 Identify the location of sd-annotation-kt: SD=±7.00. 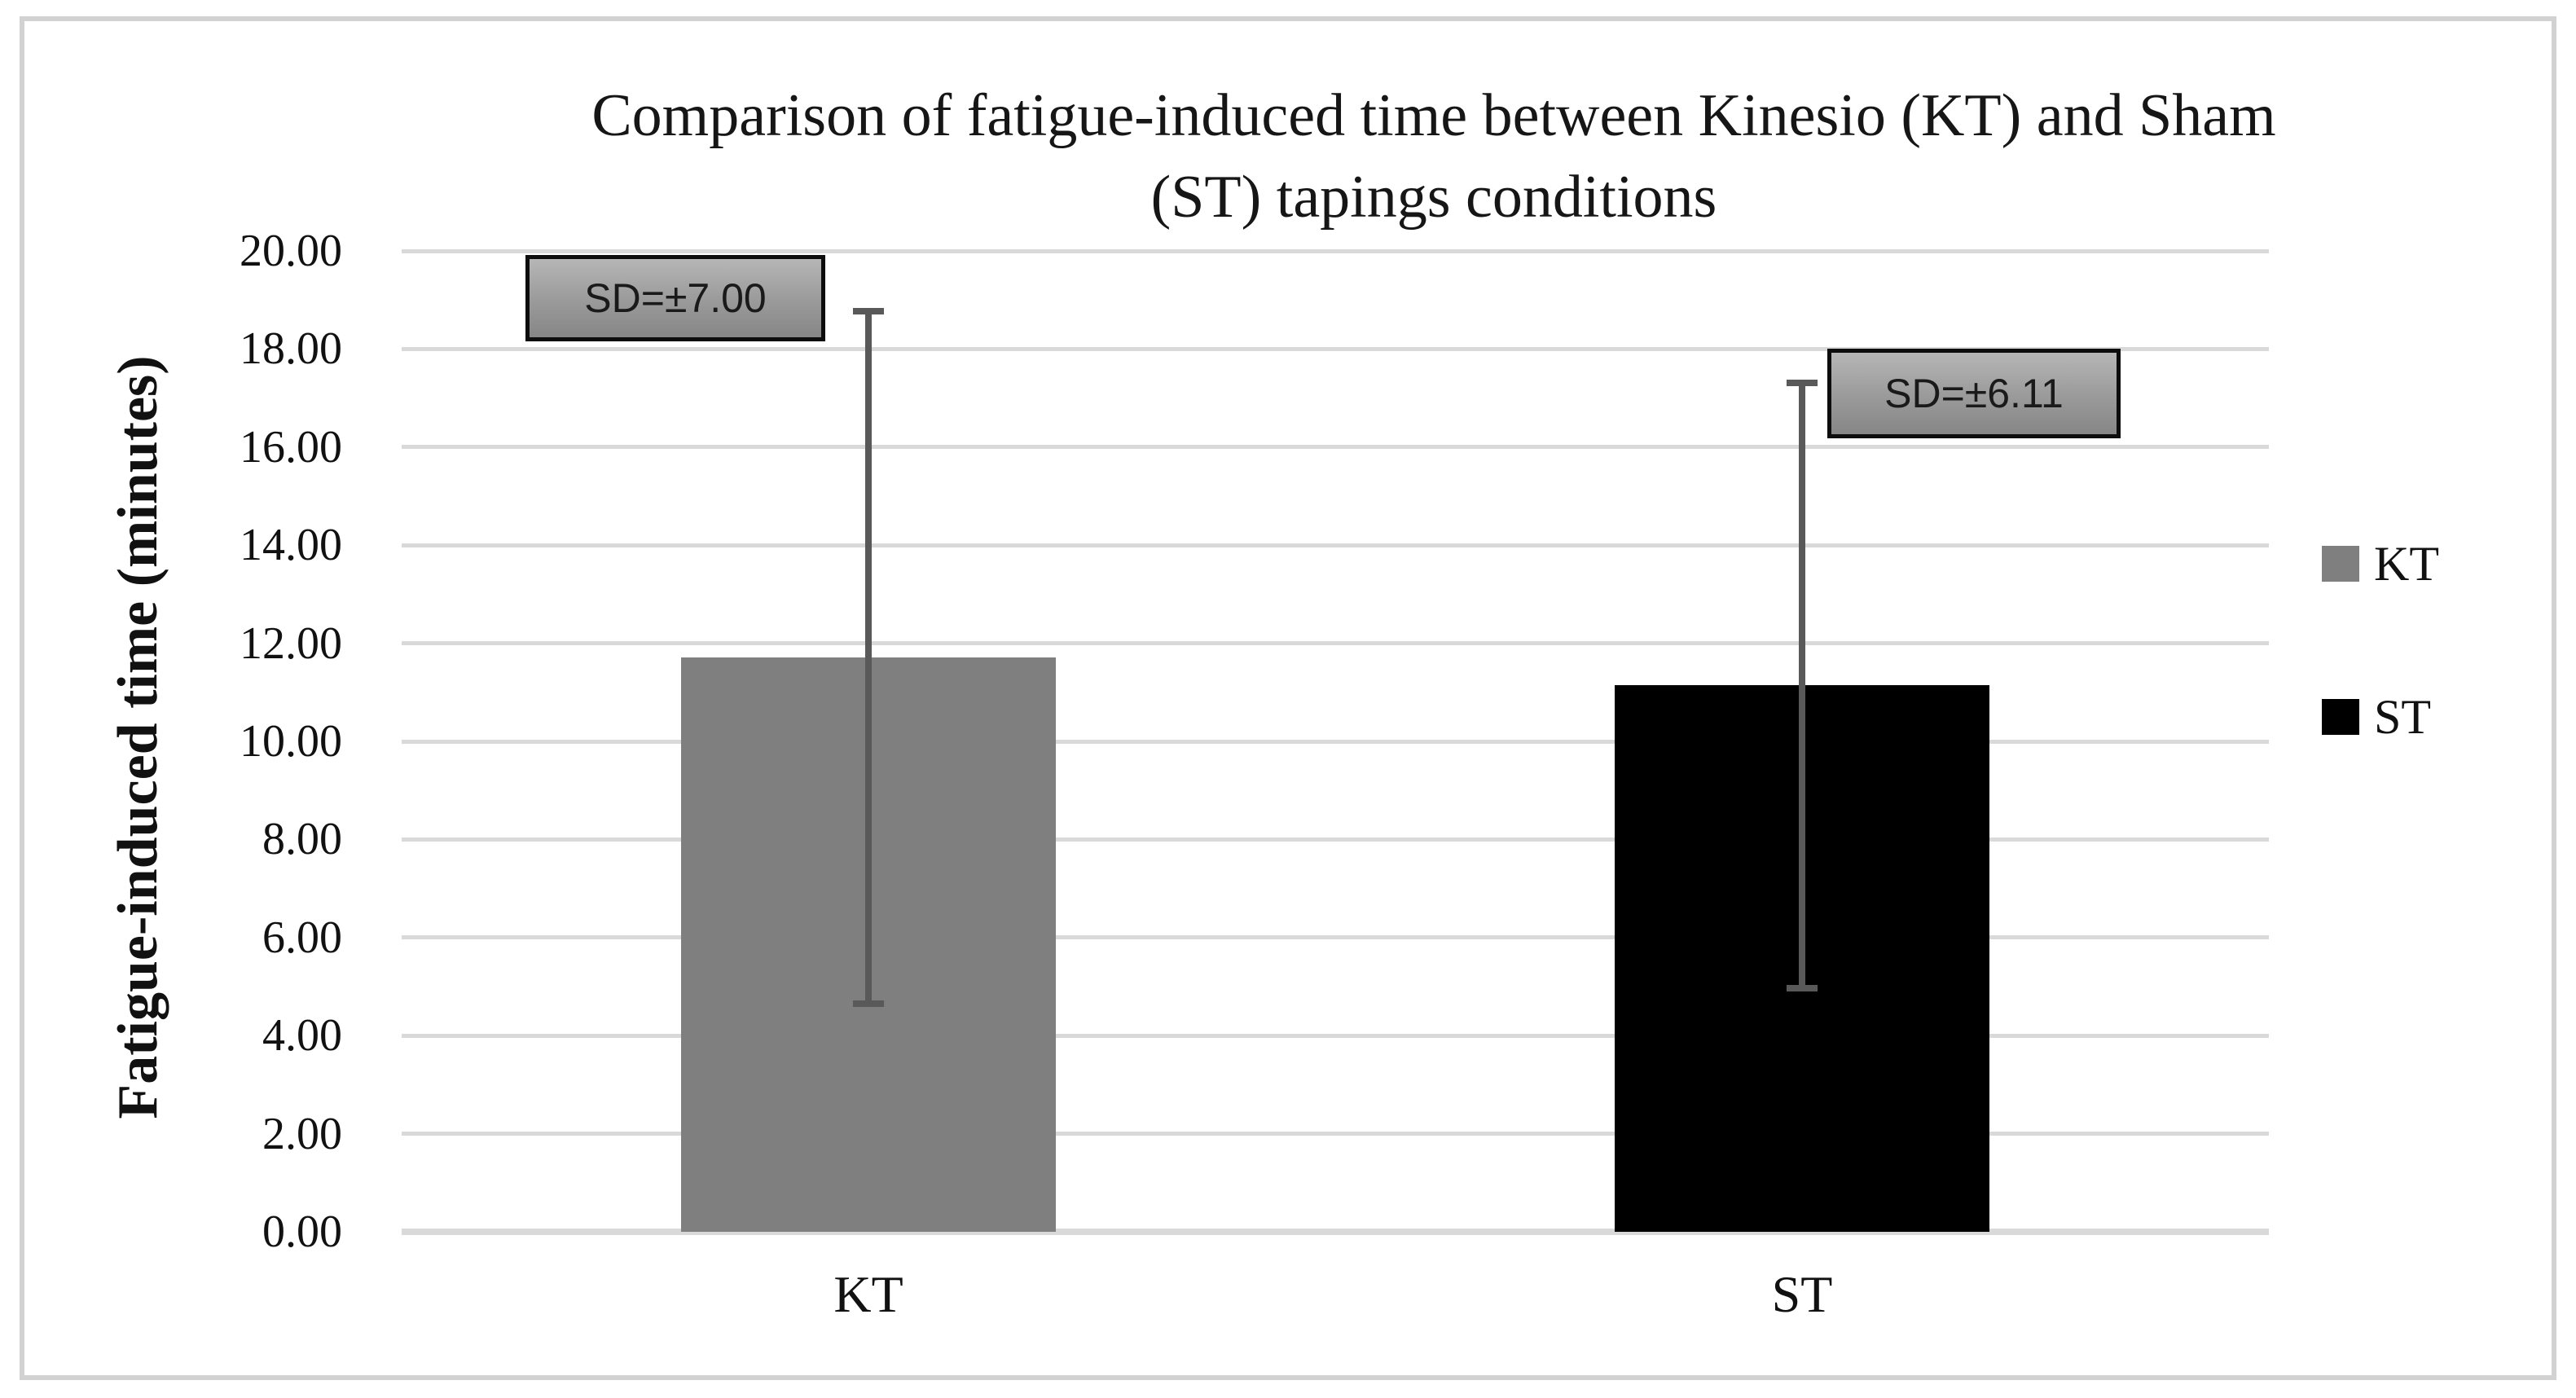
(675, 298).